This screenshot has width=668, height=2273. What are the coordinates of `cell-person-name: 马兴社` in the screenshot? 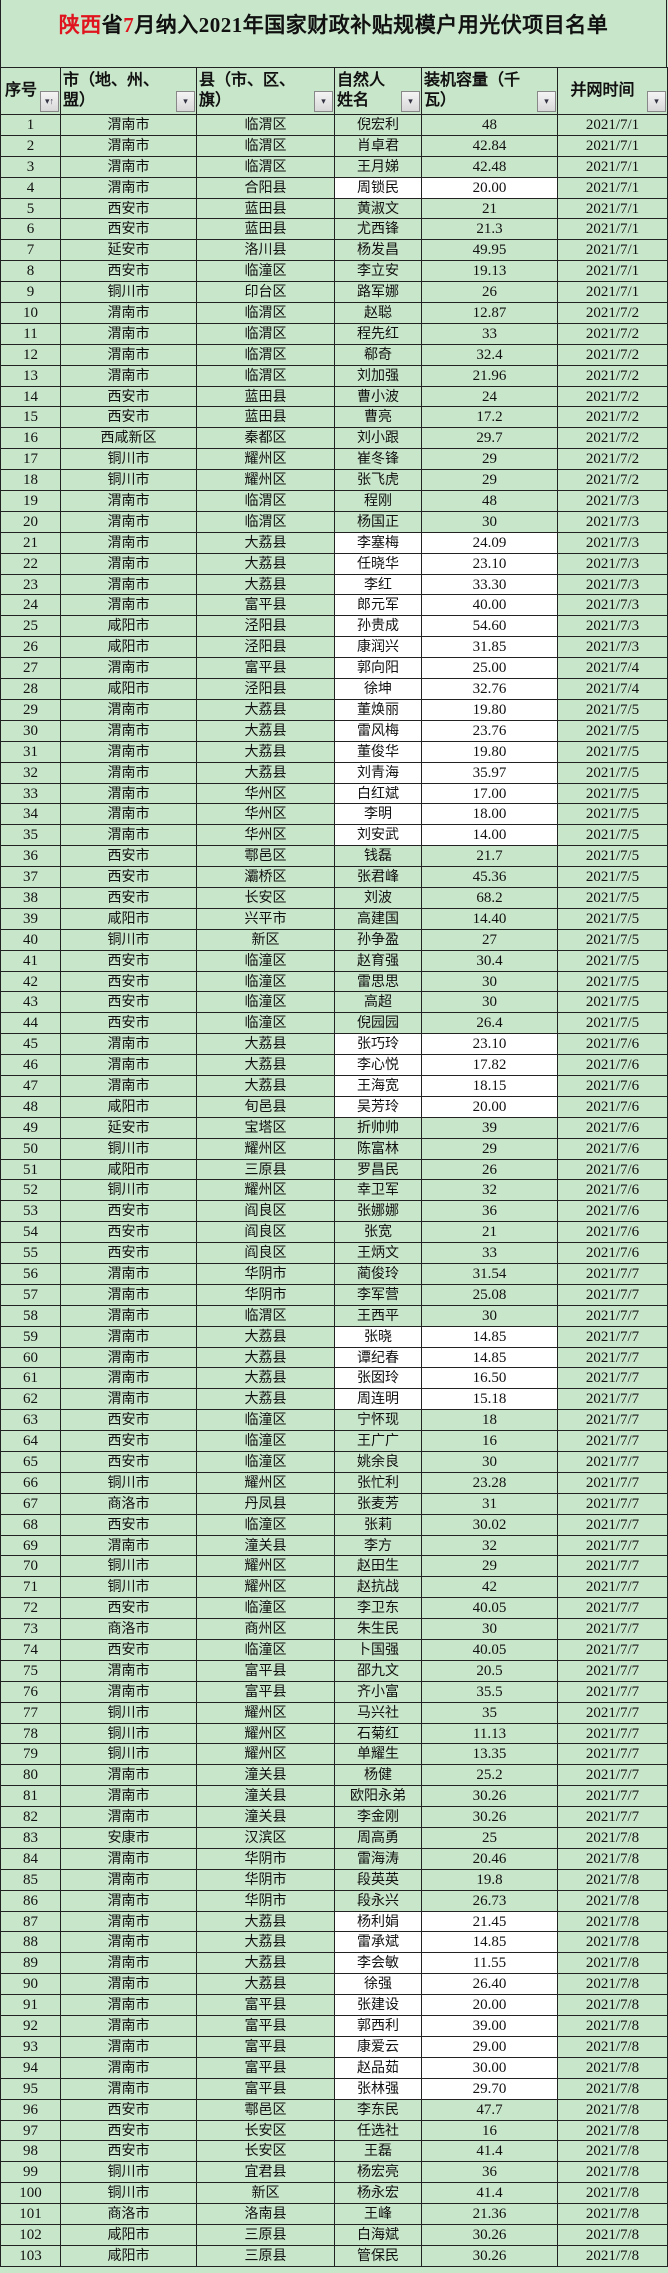 It's located at (377, 1712).